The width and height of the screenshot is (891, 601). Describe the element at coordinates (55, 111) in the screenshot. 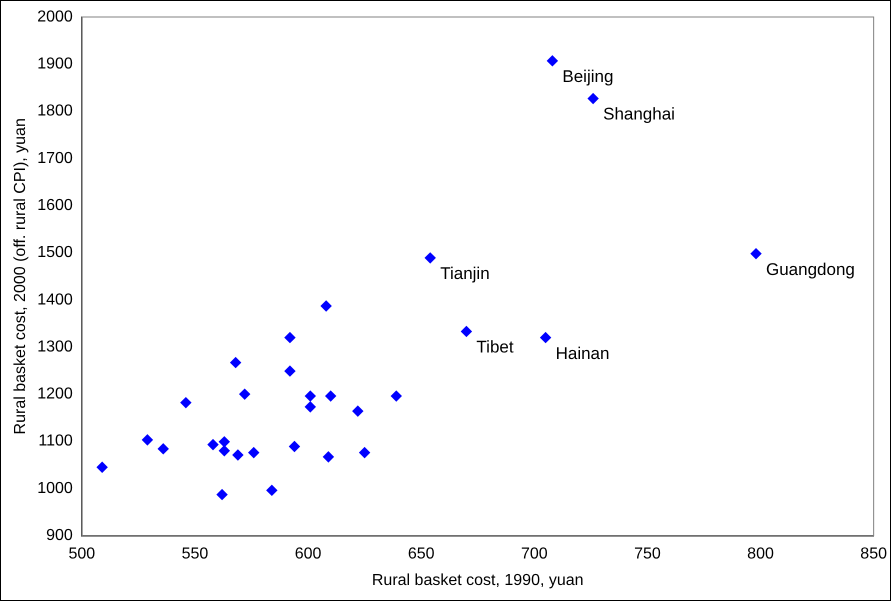

I see `y-tick-label: 1800` at that location.